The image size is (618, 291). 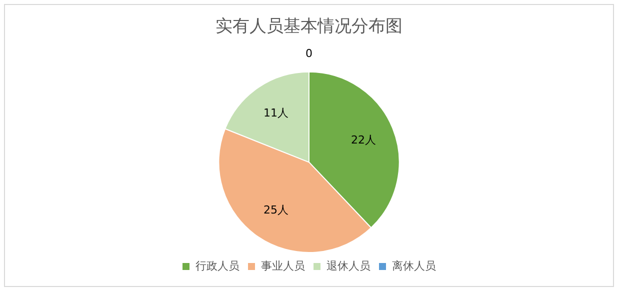 I want to click on legend-label: 退休人员, so click(x=348, y=265).